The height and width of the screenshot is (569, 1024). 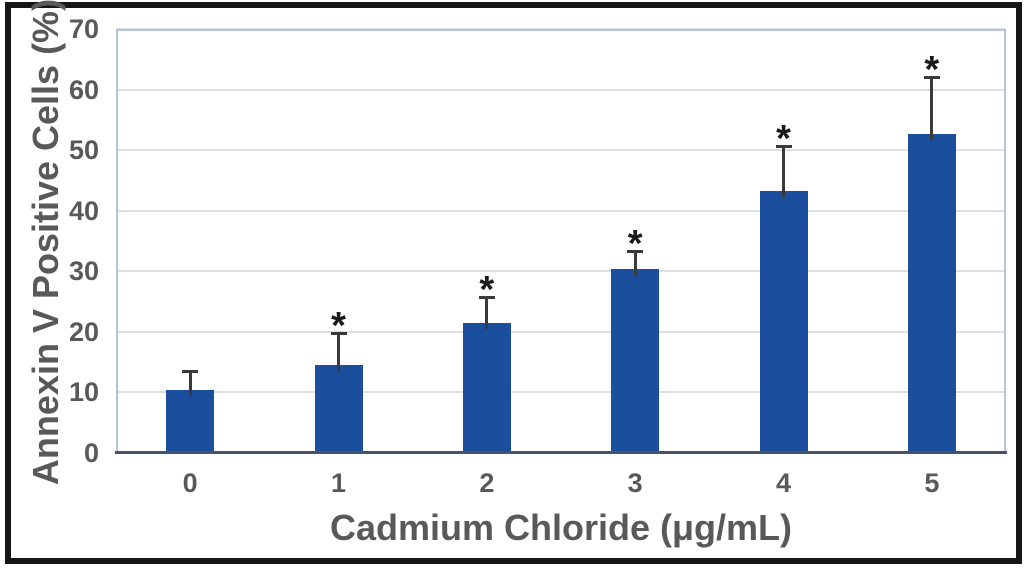 I want to click on y-tick-label: 30, so click(x=83, y=271).